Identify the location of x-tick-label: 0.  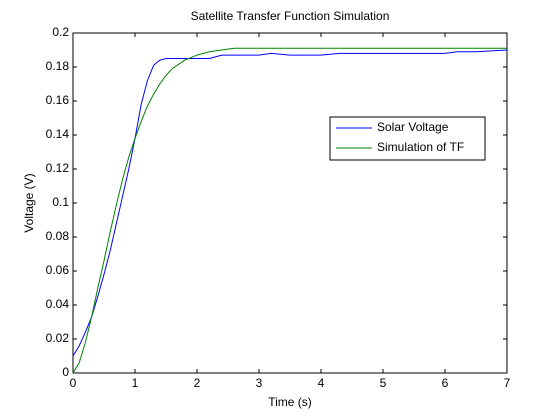
(73, 383).